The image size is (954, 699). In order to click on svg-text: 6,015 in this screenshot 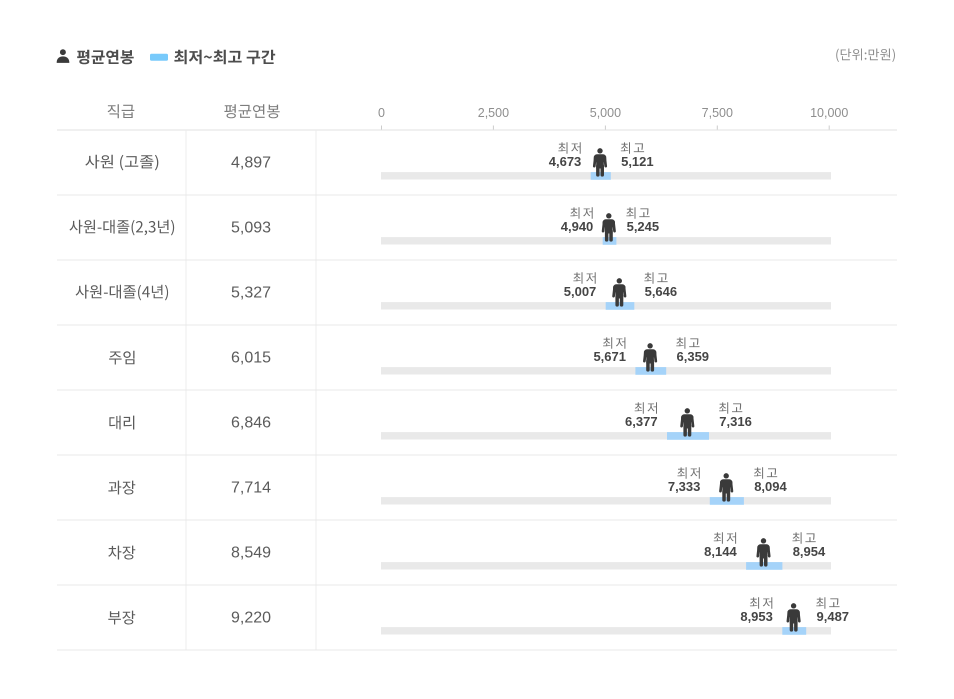, I will do `click(251, 358)`.